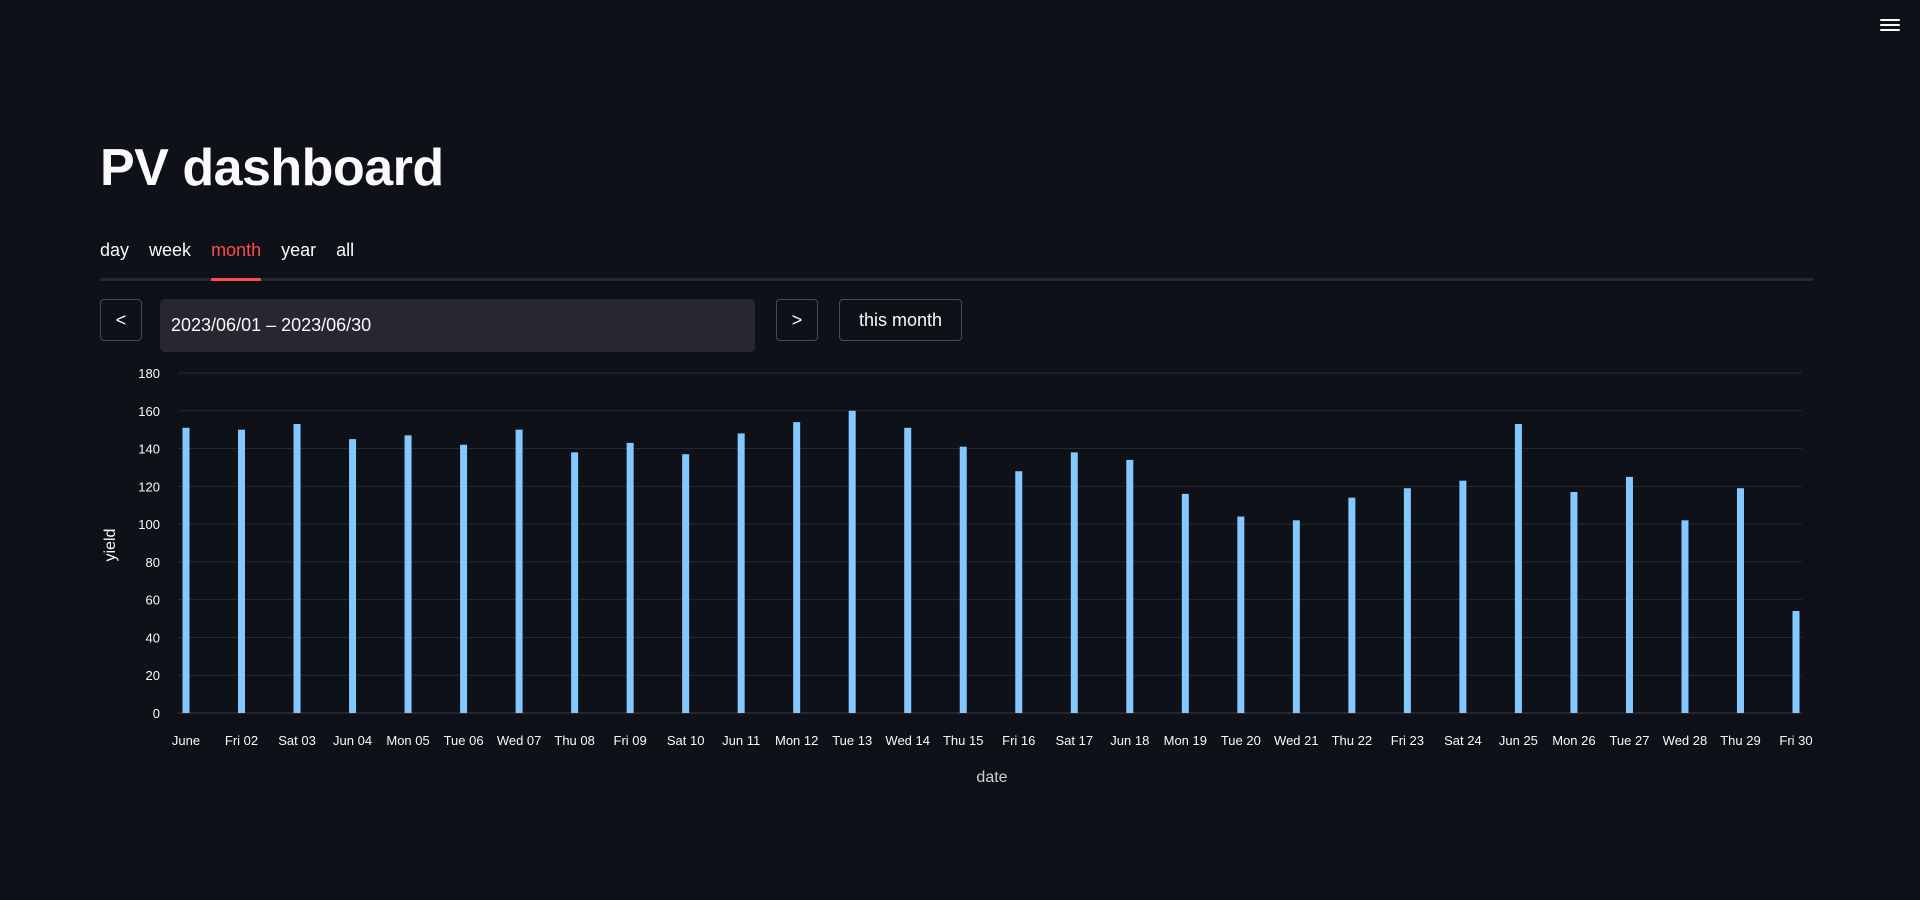  What do you see at coordinates (299, 250) in the screenshot?
I see `tab-year: year` at bounding box center [299, 250].